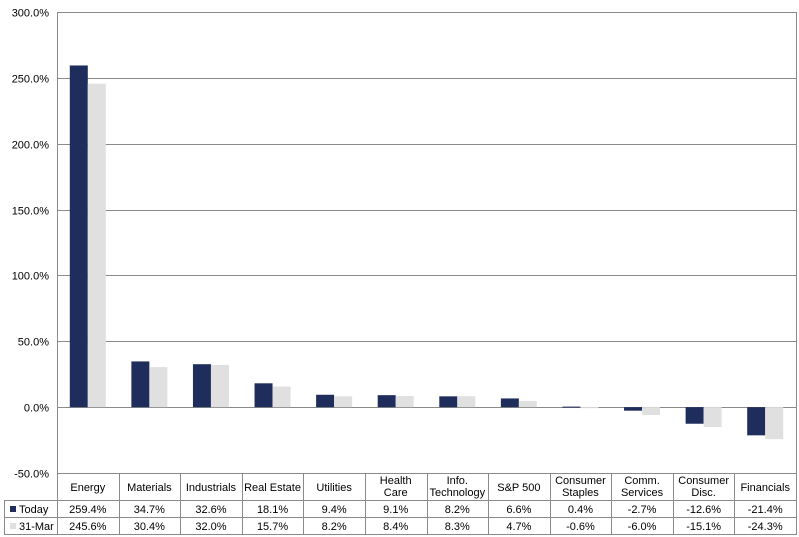 The image size is (799, 537). What do you see at coordinates (518, 527) in the screenshot?
I see `data-label: 4.7%` at bounding box center [518, 527].